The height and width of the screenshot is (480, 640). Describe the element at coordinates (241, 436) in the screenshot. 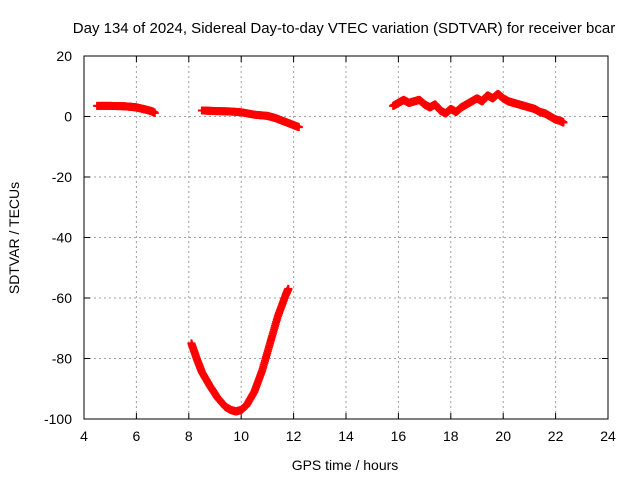

I see `x-tick-label: 10` at that location.